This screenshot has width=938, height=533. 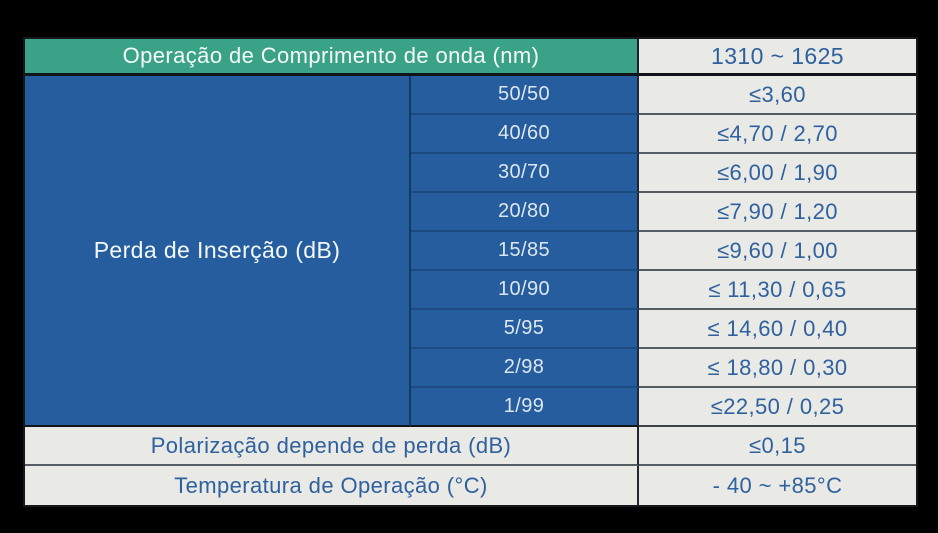 I want to click on table-row: 20/80 ≤7,90 / 1,20, so click(x=470, y=212).